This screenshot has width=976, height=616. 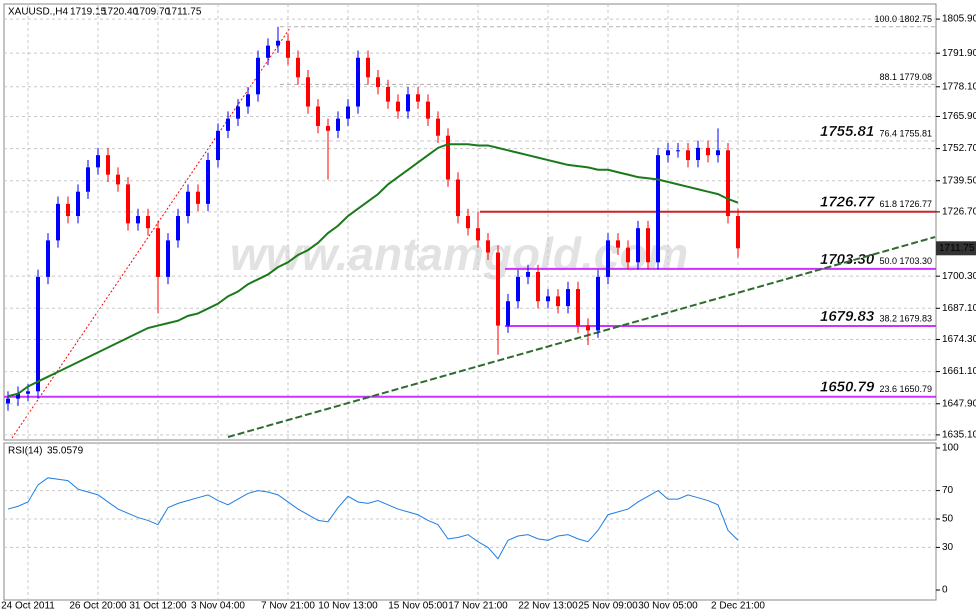 What do you see at coordinates (668, 606) in the screenshot?
I see `x-tick-label: 30 Nov 05:00` at bounding box center [668, 606].